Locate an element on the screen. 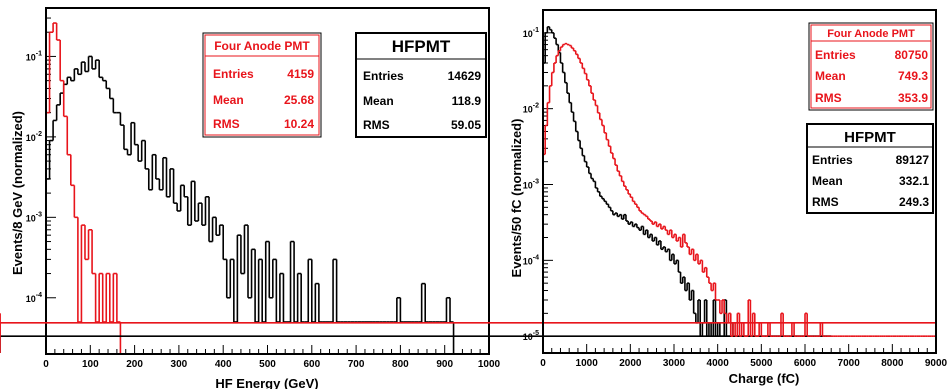 The height and width of the screenshot is (389, 949). stats-value-rms: 59.05 is located at coordinates (466, 125).